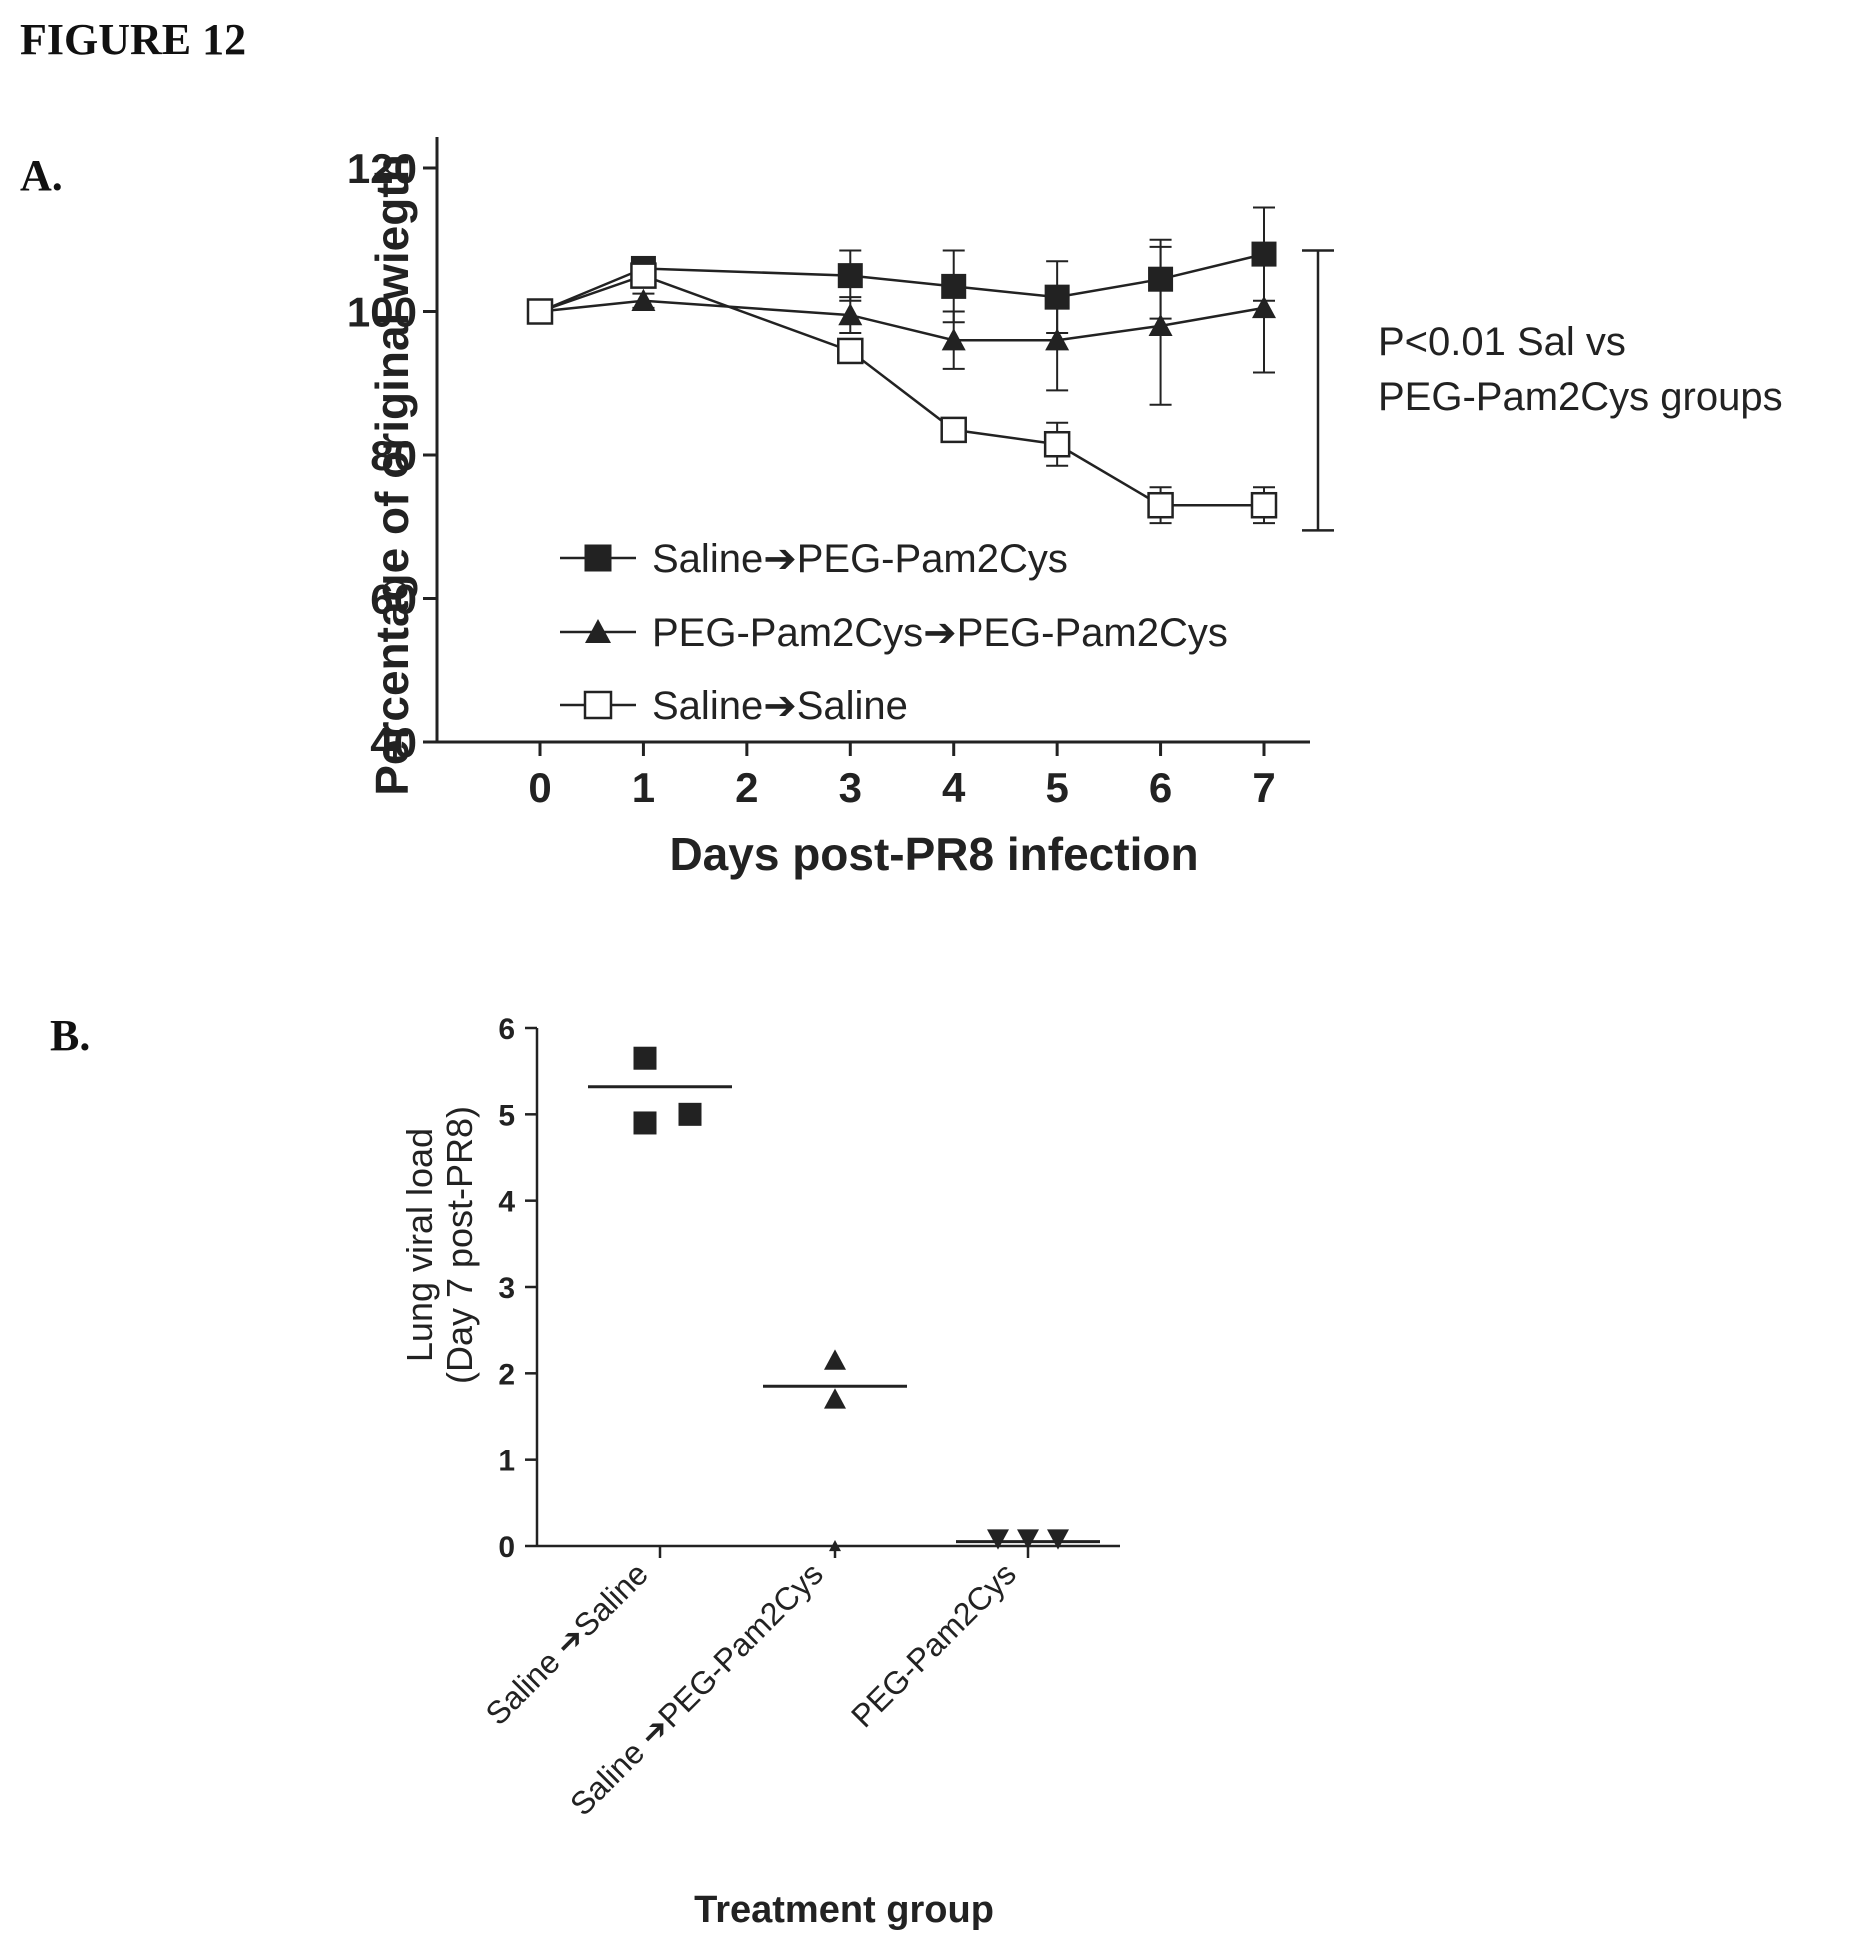  What do you see at coordinates (506, 1547) in the screenshot?
I see `y-tick-label-b: 0` at bounding box center [506, 1547].